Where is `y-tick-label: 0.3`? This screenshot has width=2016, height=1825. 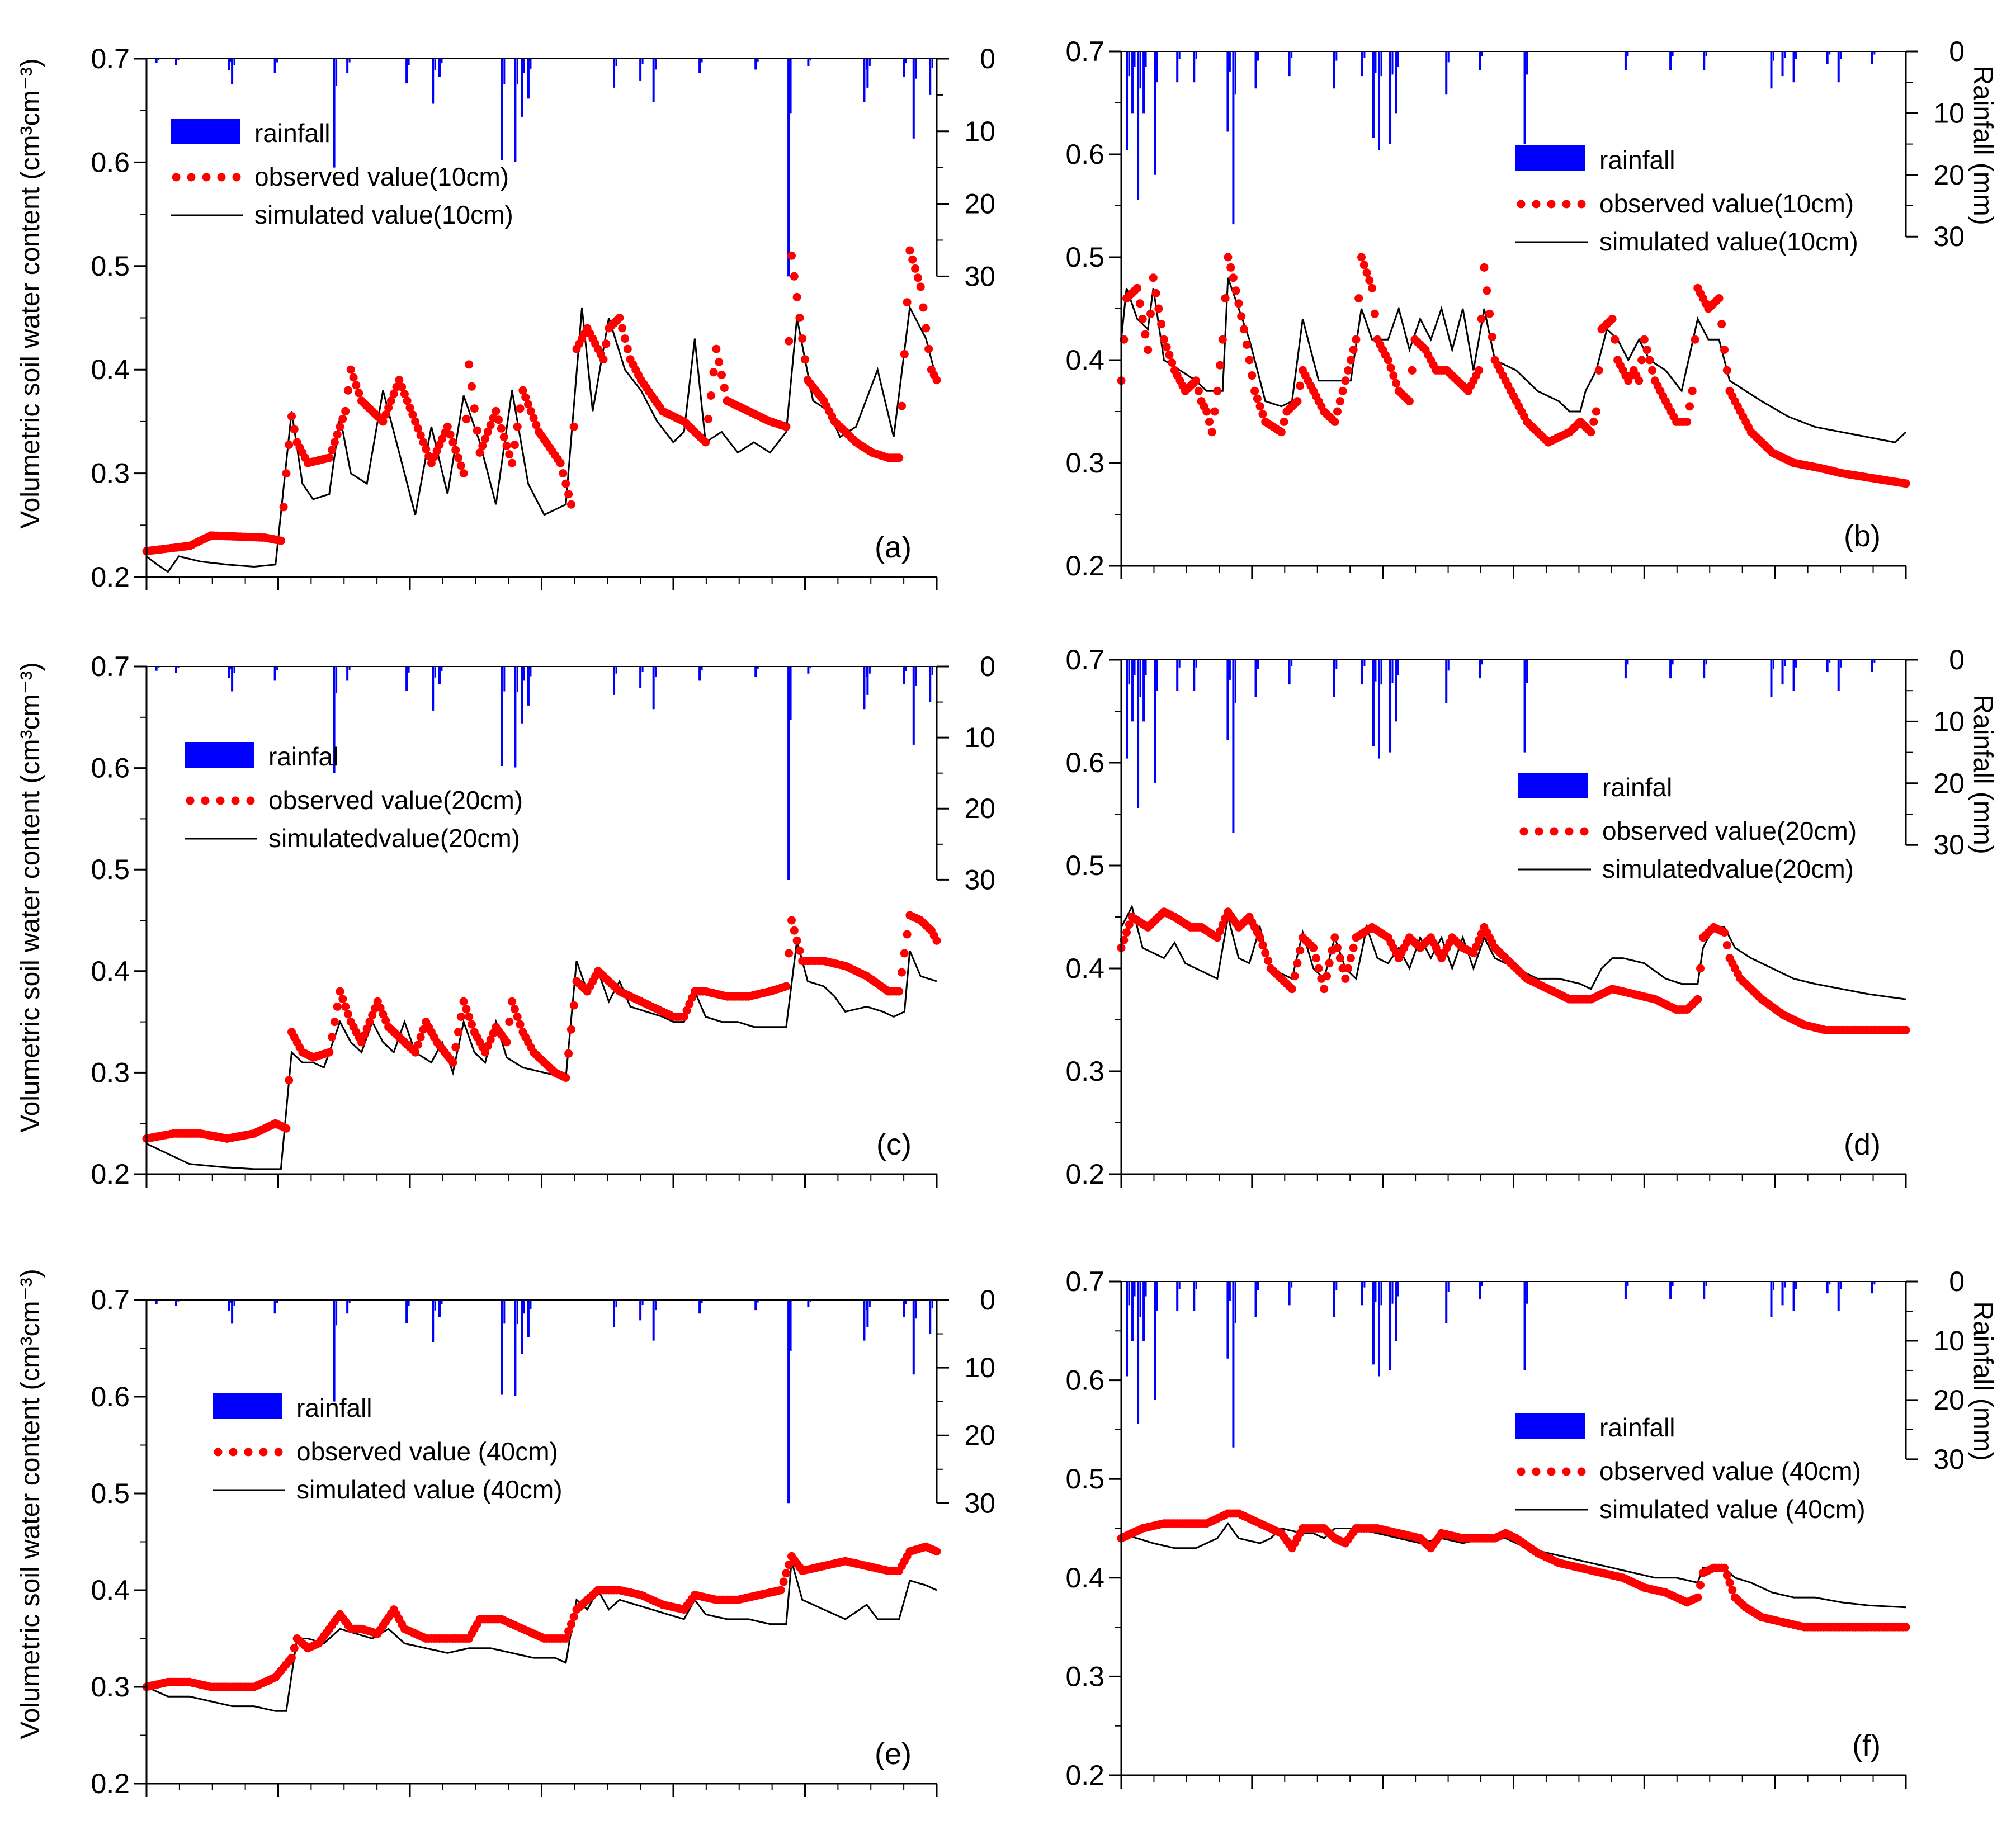 y-tick-label: 0.3 is located at coordinates (1084, 1071).